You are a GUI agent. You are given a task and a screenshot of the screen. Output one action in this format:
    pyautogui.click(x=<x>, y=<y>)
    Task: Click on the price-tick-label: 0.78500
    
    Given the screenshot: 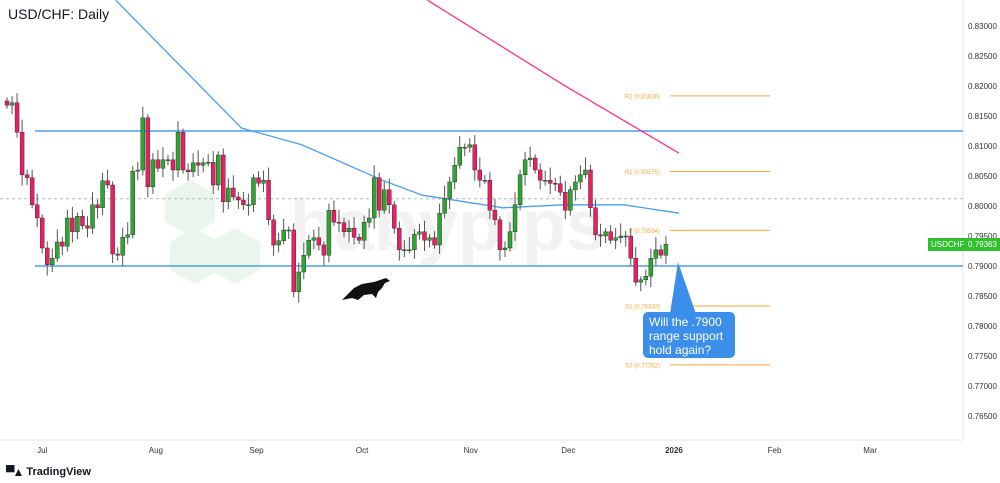 What is the action you would take?
    pyautogui.click(x=982, y=296)
    